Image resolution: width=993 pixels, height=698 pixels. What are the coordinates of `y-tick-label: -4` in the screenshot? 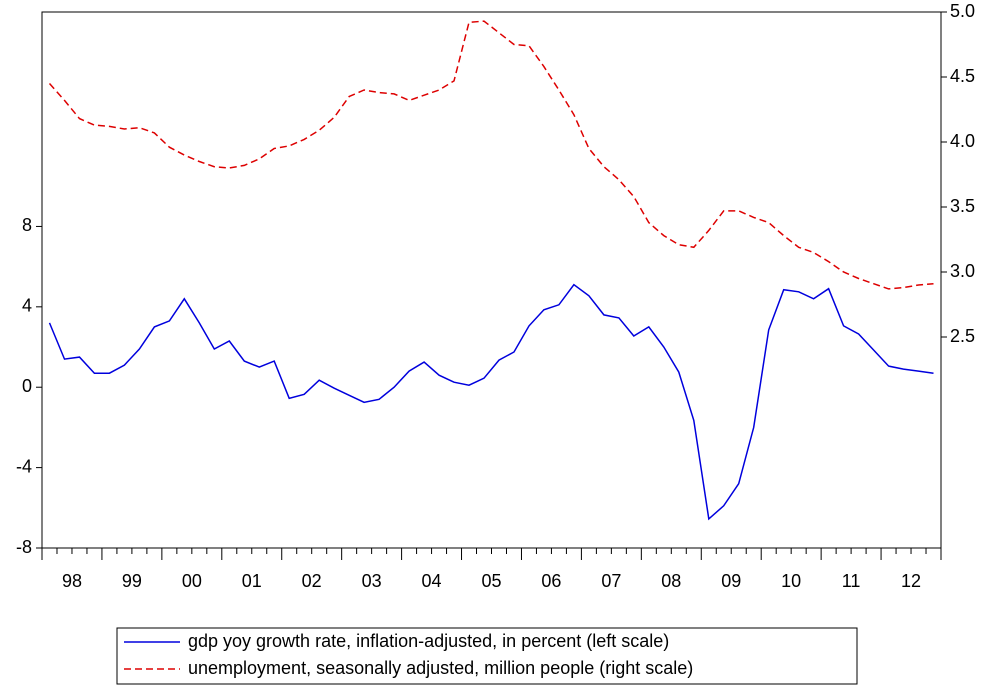 It's located at (24, 466).